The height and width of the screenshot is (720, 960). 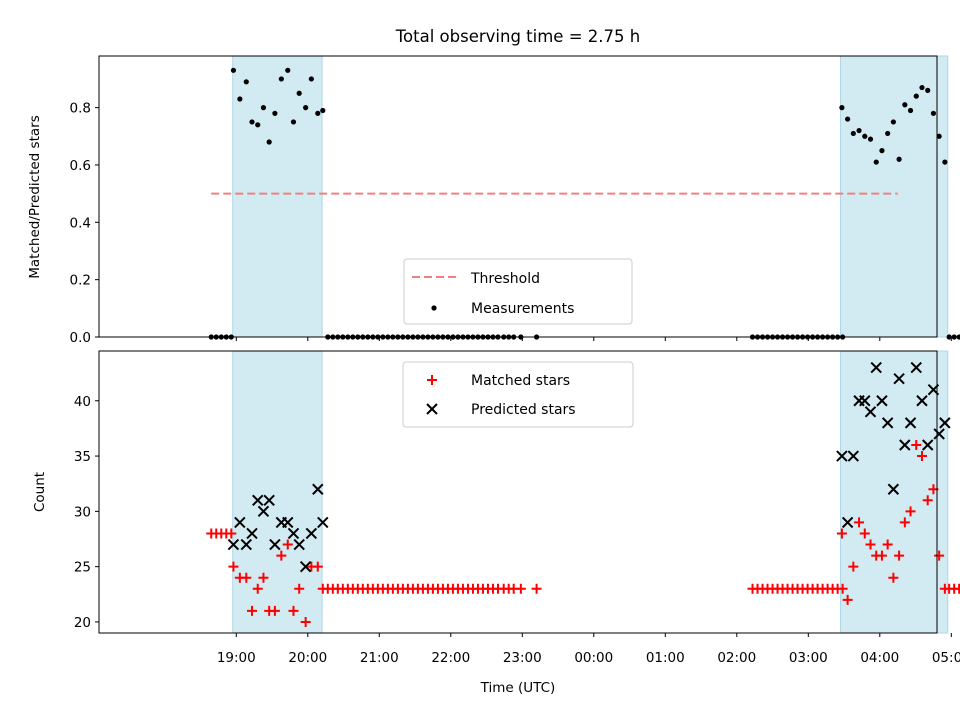 I want to click on y-tick-label: 0.8, so click(x=80, y=109).